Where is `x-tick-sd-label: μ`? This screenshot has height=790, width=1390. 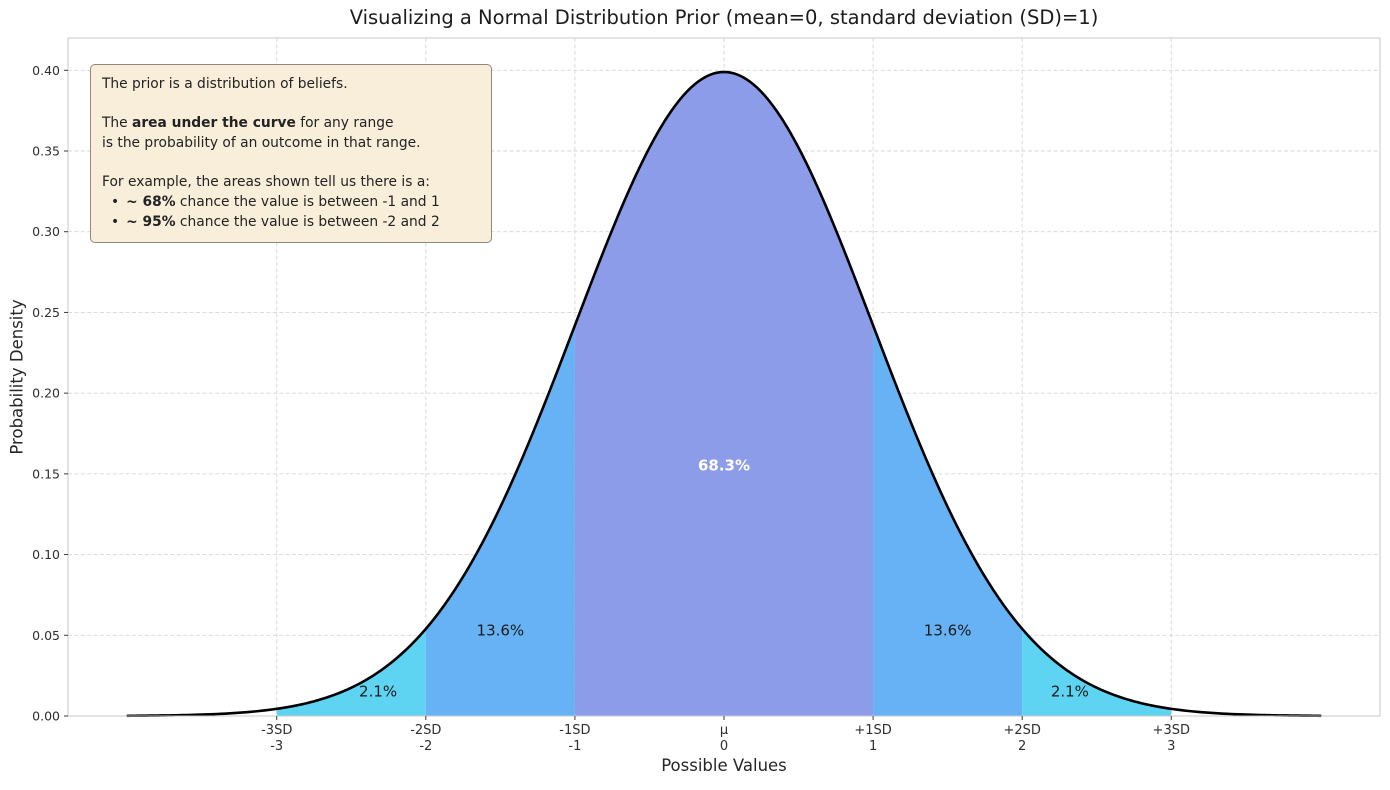 x-tick-sd-label: μ is located at coordinates (724, 730).